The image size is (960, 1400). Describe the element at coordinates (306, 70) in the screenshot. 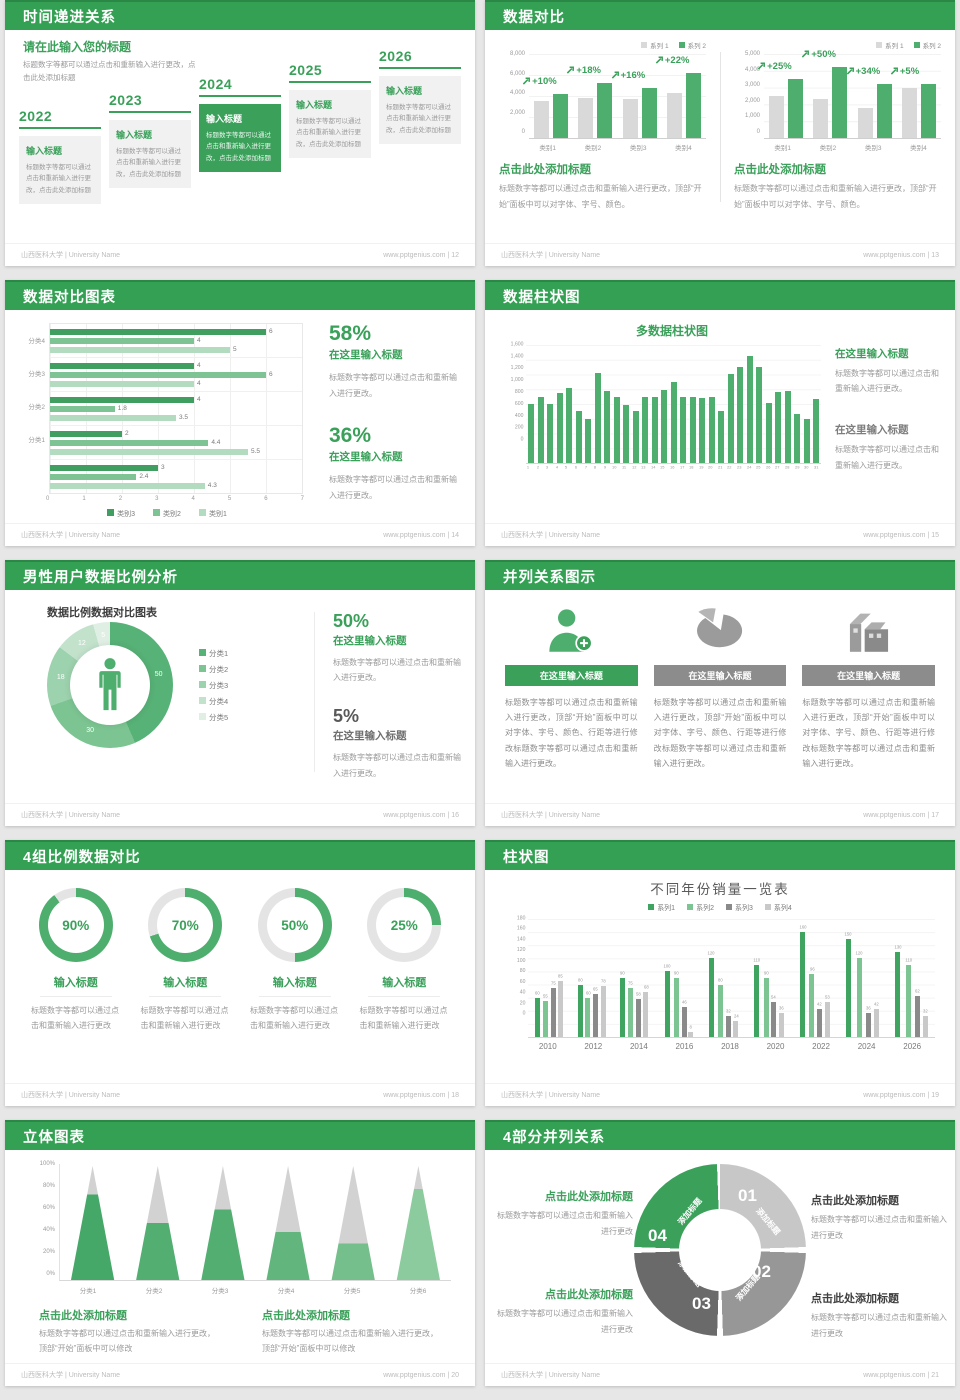

I see `timeline-year: 2025` at that location.